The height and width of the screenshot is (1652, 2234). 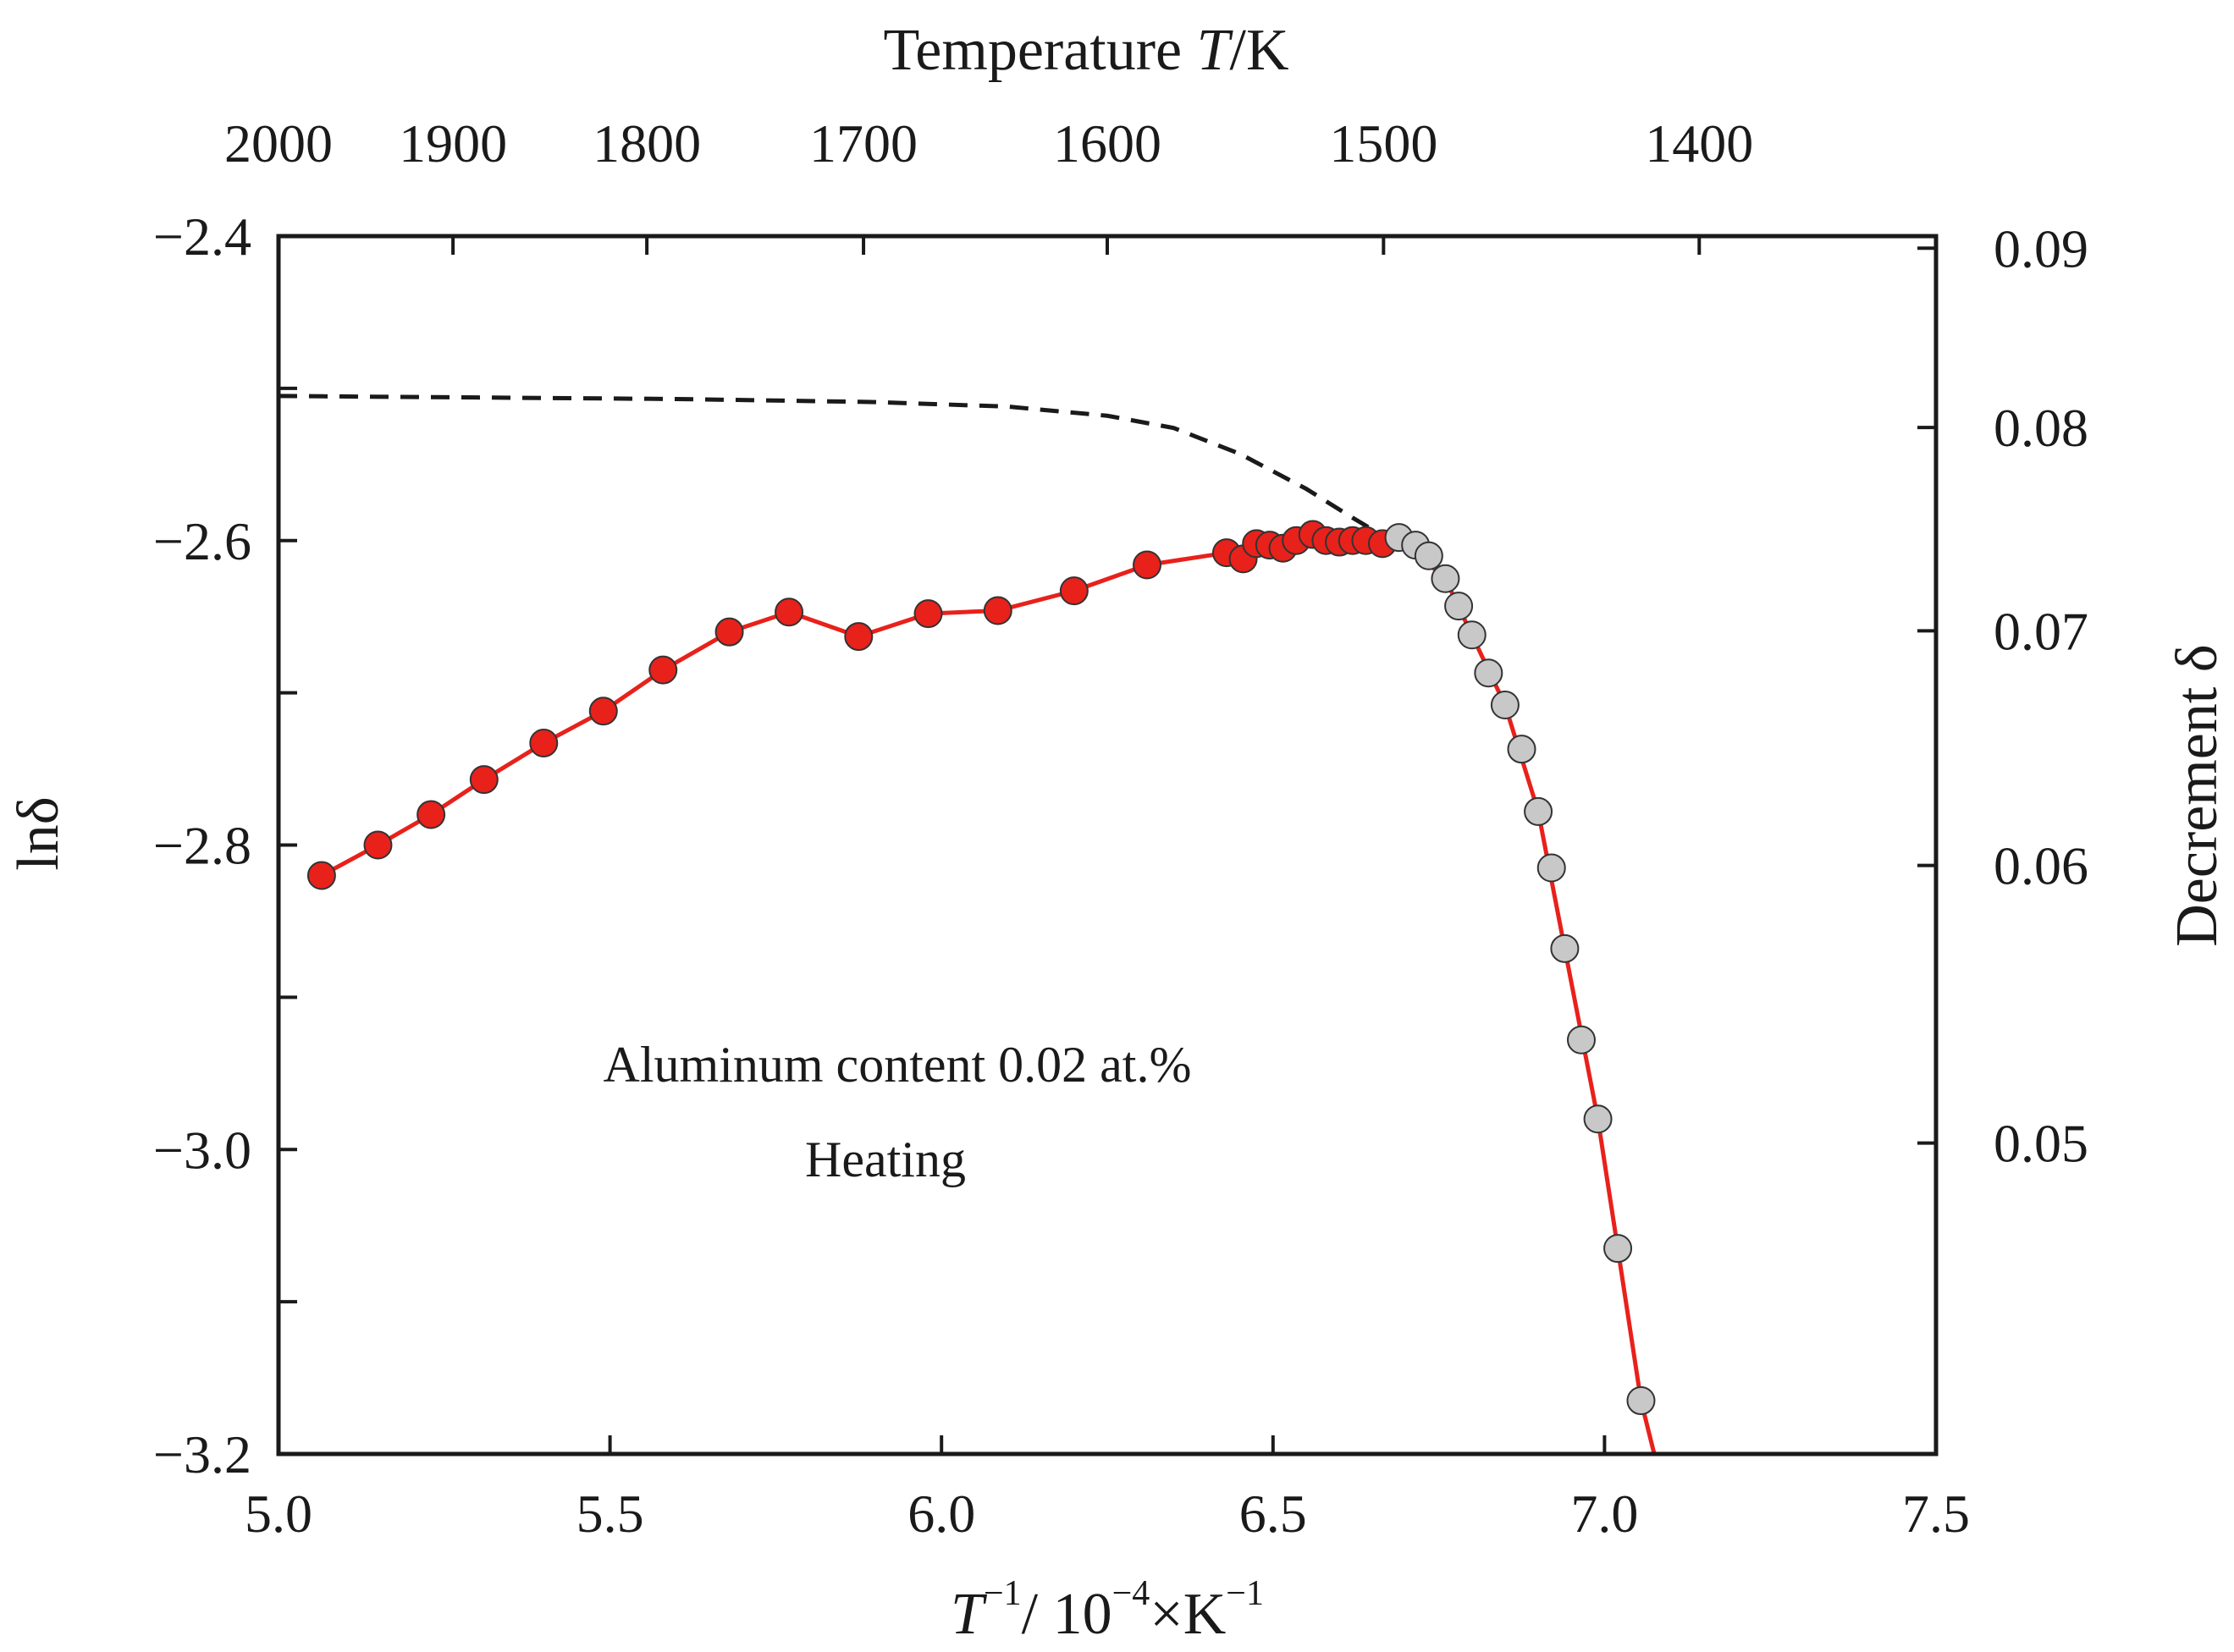 What do you see at coordinates (1273, 1514) in the screenshot?
I see `x-tick-label: 6.5` at bounding box center [1273, 1514].